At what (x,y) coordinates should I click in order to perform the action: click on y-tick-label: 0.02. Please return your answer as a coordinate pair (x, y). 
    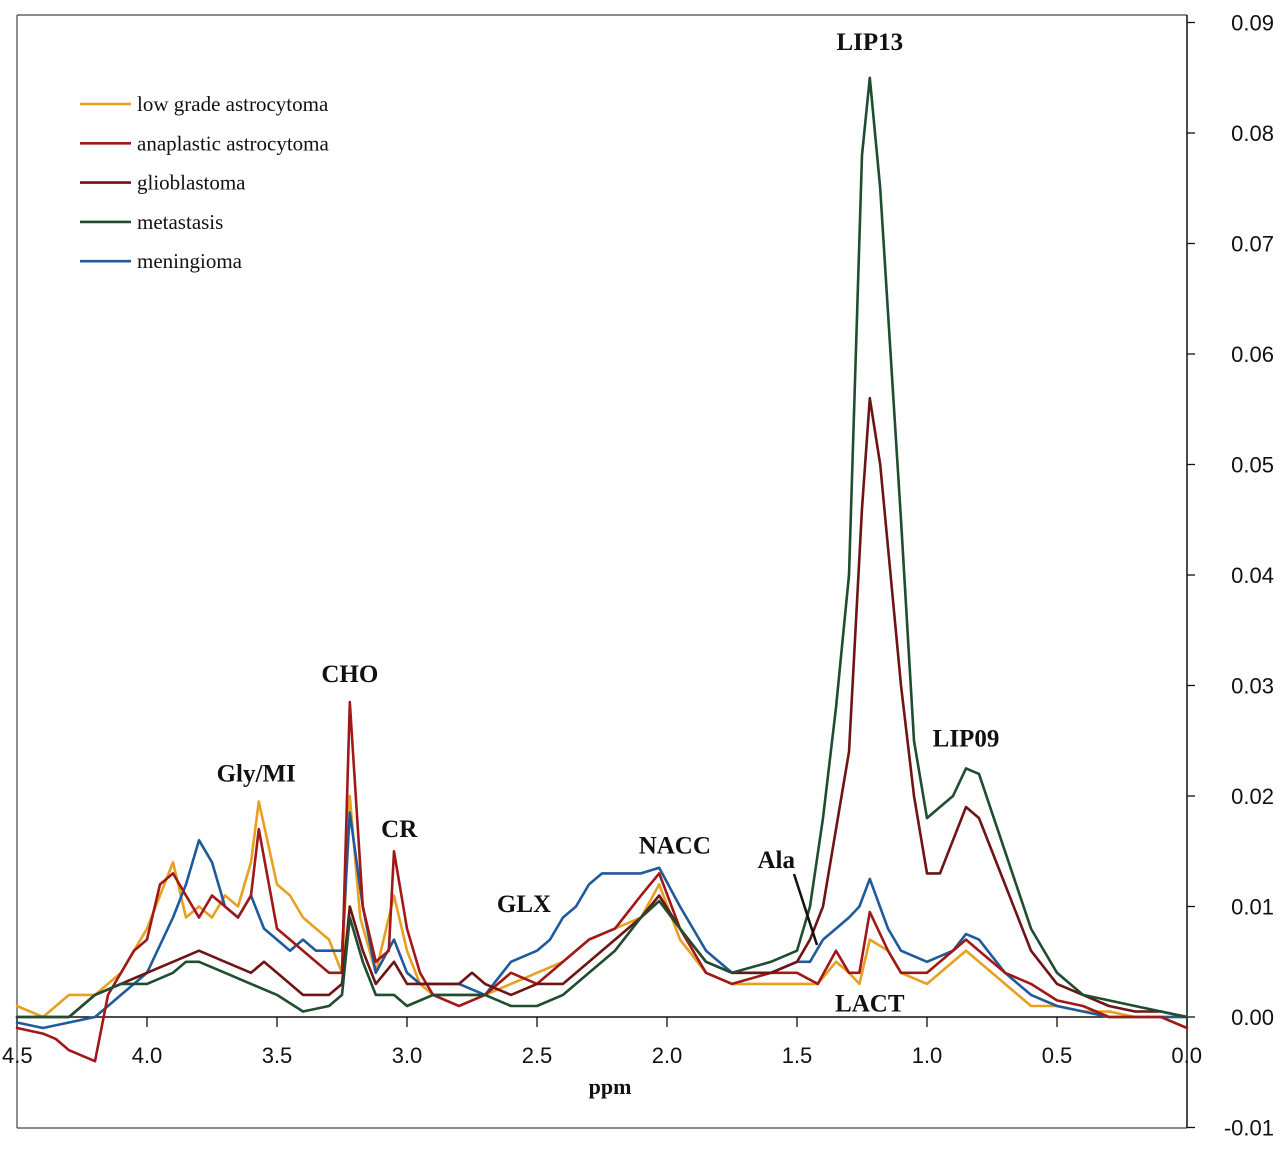
    Looking at the image, I should click on (1252, 796).